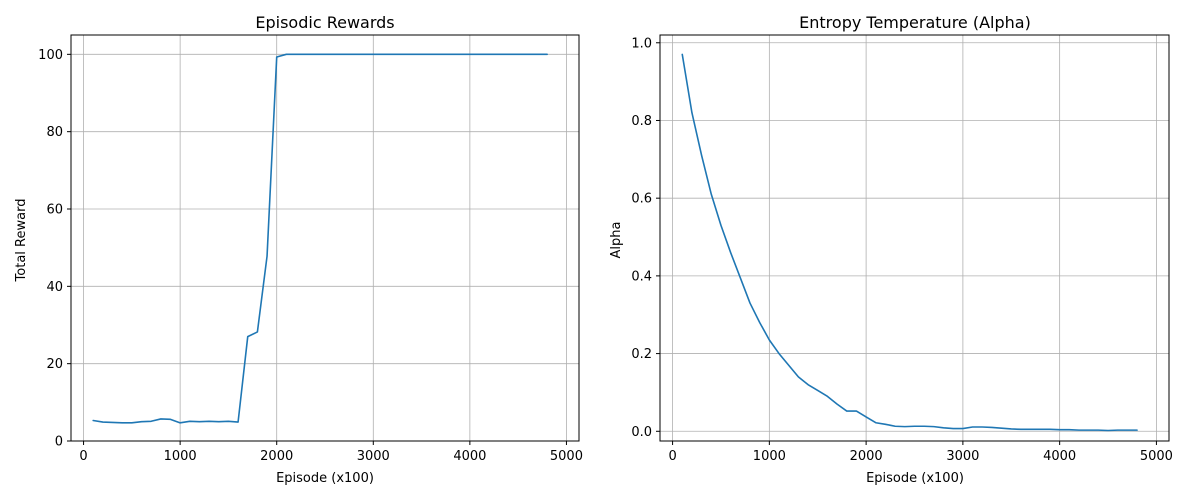 The image size is (1200, 500). What do you see at coordinates (866, 456) in the screenshot?
I see `alpha-x-tick-label: 2000` at bounding box center [866, 456].